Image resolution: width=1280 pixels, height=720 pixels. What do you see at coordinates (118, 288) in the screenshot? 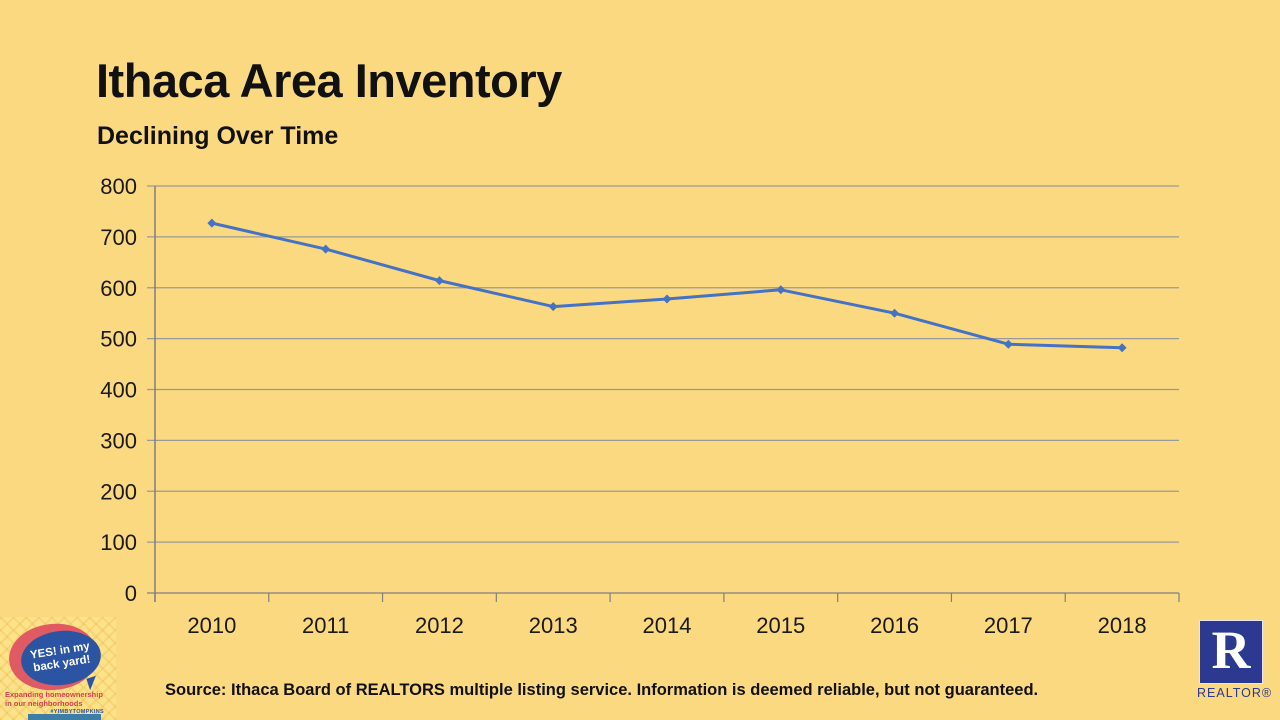
I see `svg-text: 600` at bounding box center [118, 288].